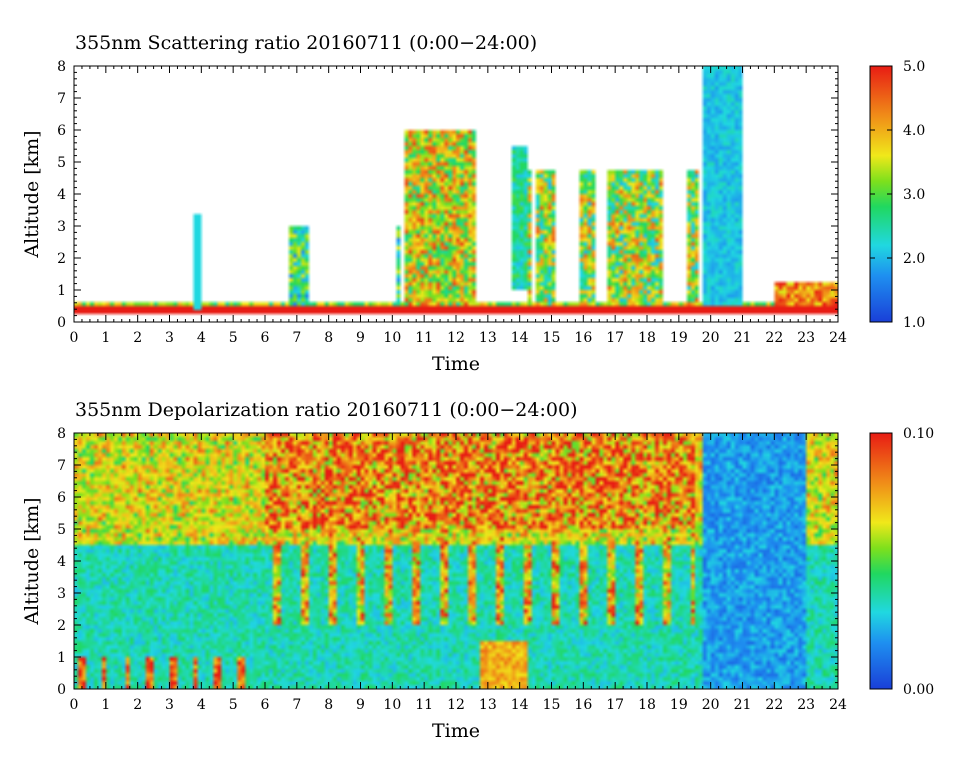 Image resolution: width=960 pixels, height=770 pixels. What do you see at coordinates (902, 562) in the screenshot?
I see `colorbar-labels: 0.00 0.10` at bounding box center [902, 562].